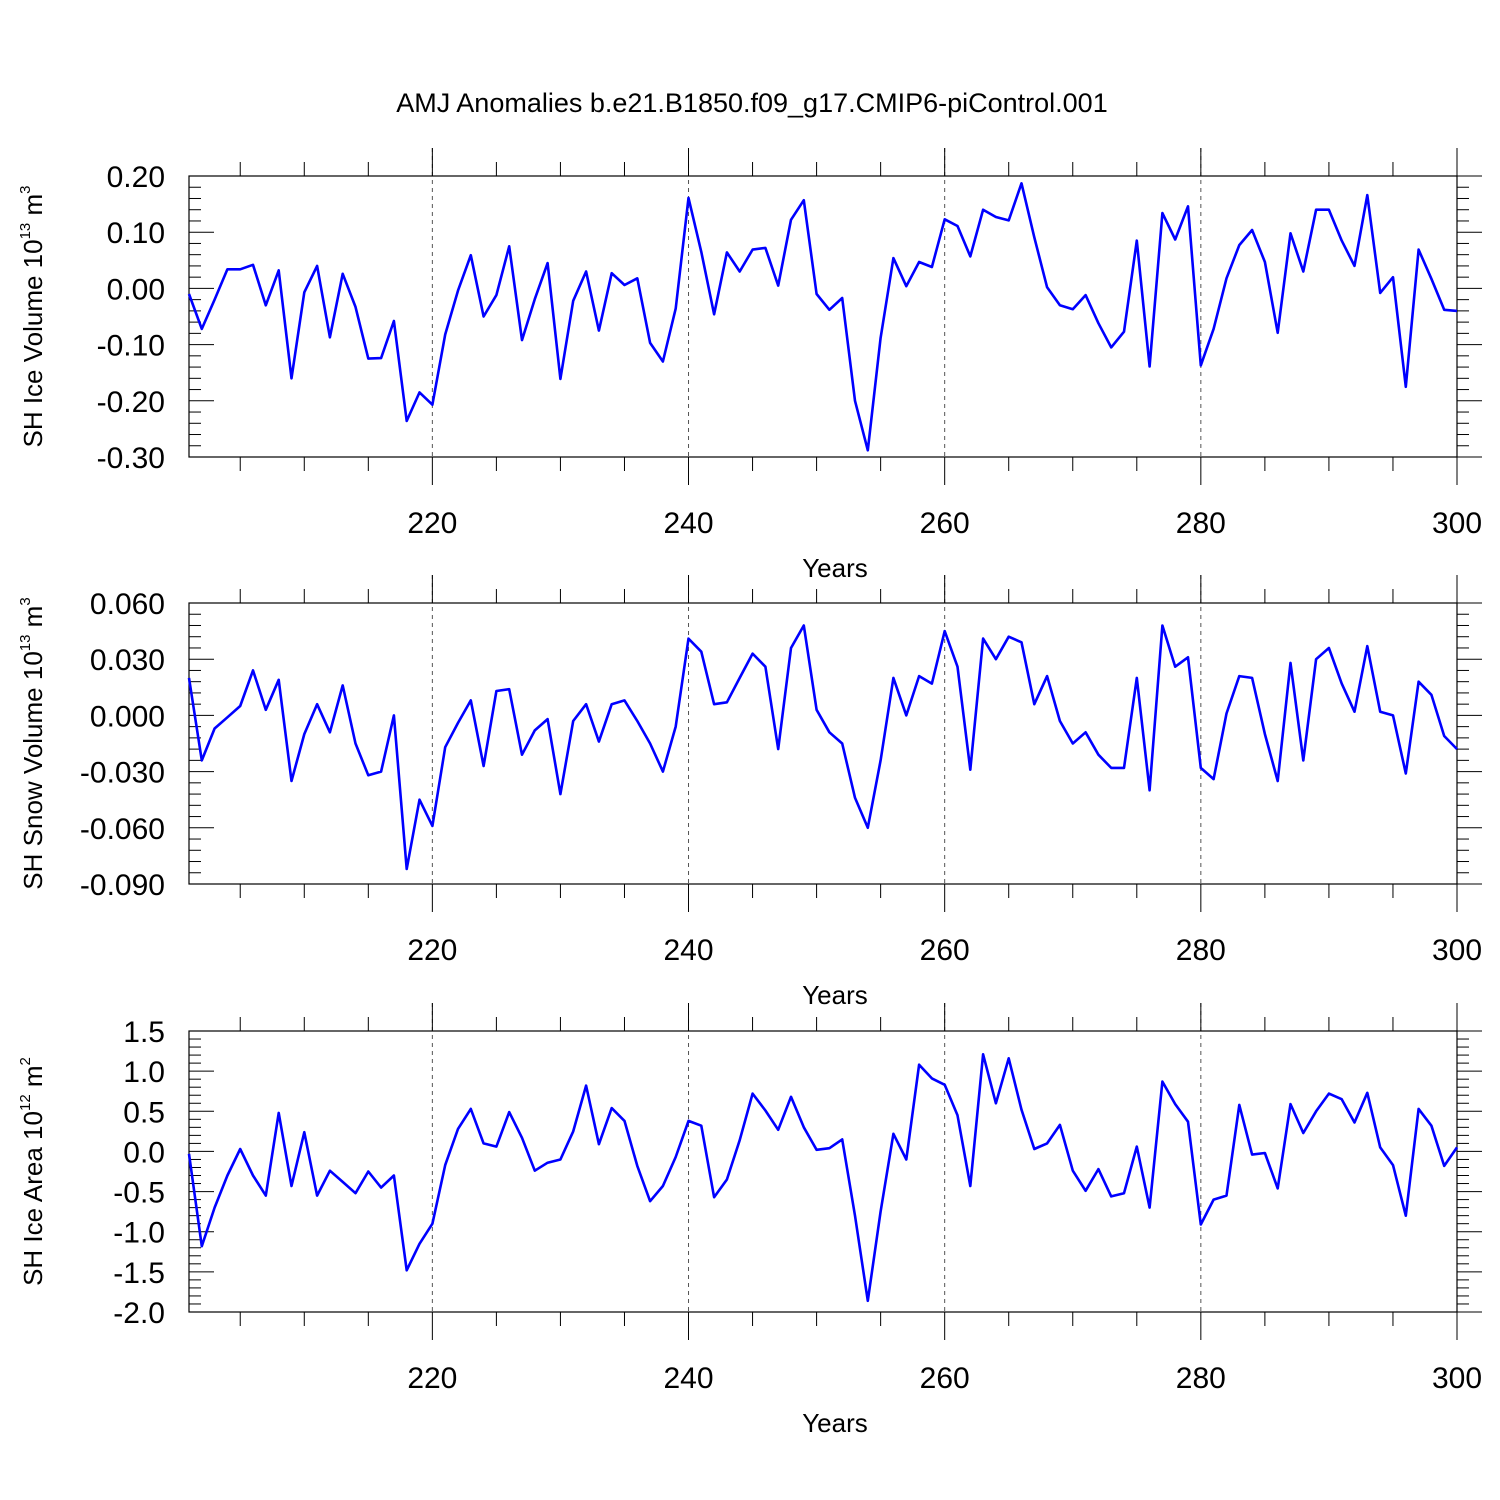 The width and height of the screenshot is (1500, 1500). What do you see at coordinates (33, 770) in the screenshot?
I see `y-axis-label-main: SH Snow Volume 10` at bounding box center [33, 770].